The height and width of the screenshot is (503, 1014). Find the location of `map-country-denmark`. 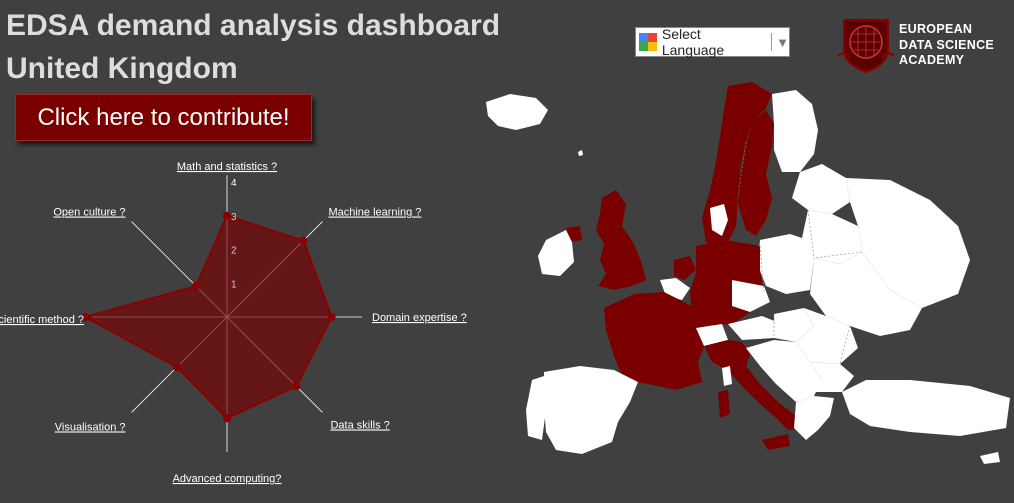

map-country-denmark is located at coordinates (719, 220).